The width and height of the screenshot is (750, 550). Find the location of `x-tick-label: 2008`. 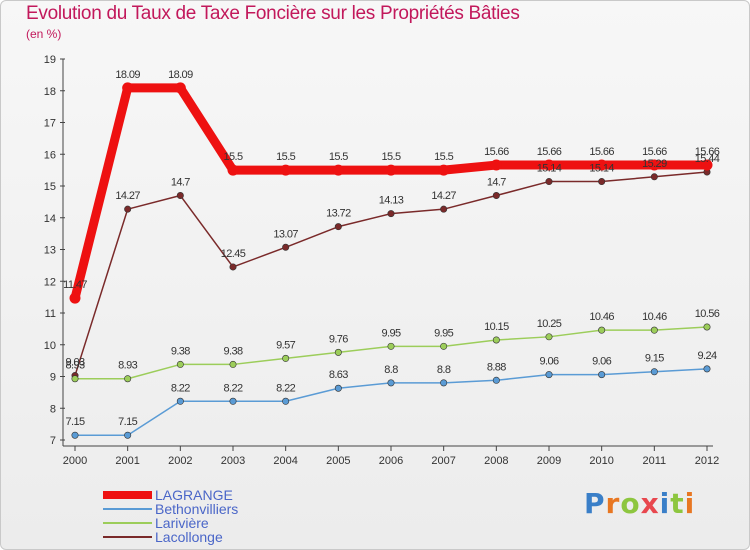

x-tick-label: 2008 is located at coordinates (496, 461).